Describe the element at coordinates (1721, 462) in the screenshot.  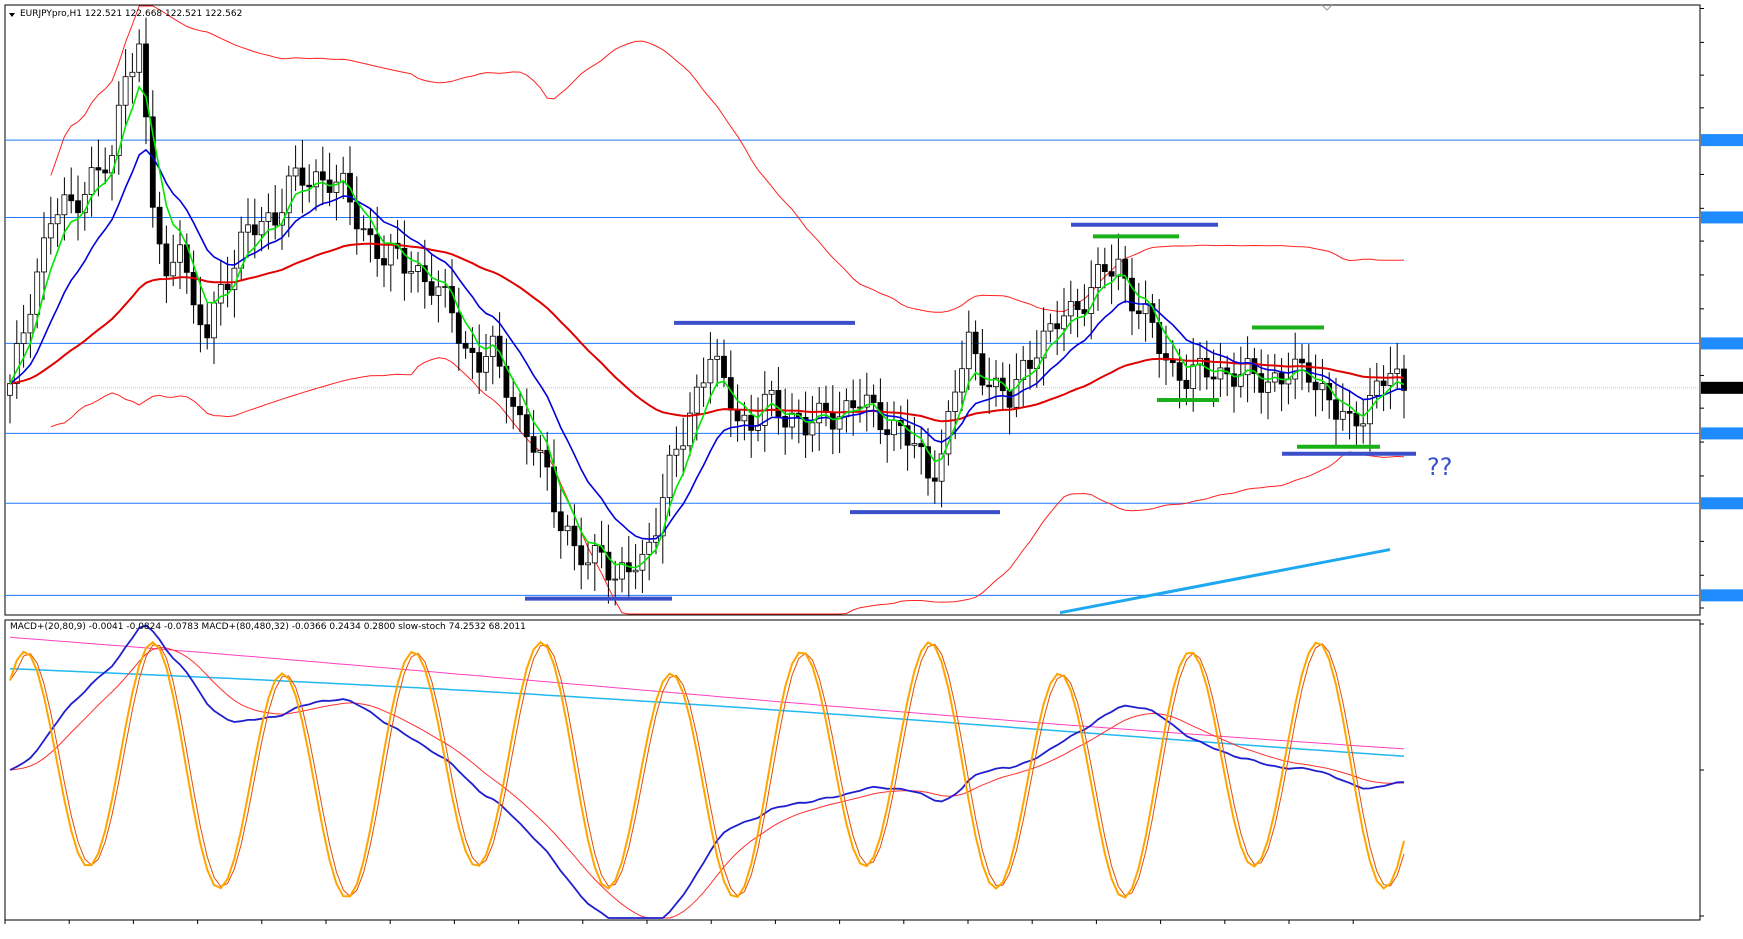
I see `price-axis` at that location.